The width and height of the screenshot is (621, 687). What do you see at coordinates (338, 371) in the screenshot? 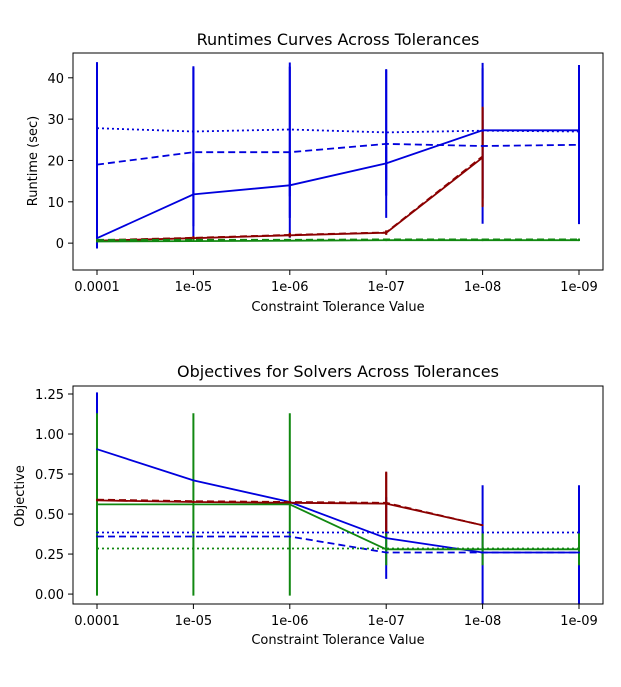
I see `chart-title: Objectives for Solvers Across Tolerances` at bounding box center [338, 371].